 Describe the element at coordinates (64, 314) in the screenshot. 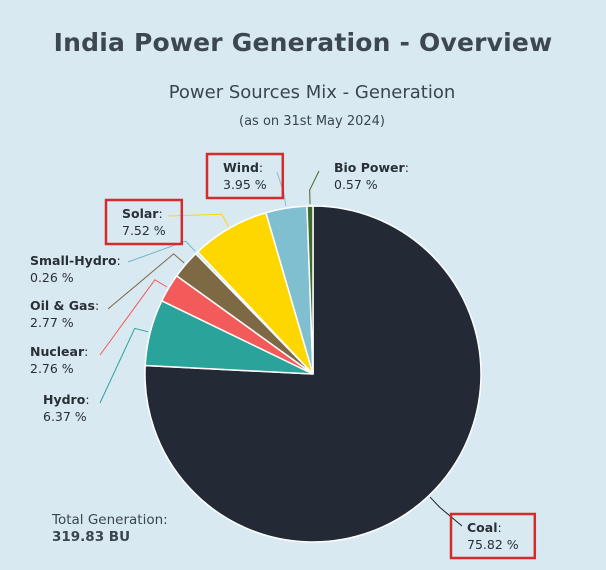

I see `label-oil-gas: Oil & Gas: 2.77 %` at that location.